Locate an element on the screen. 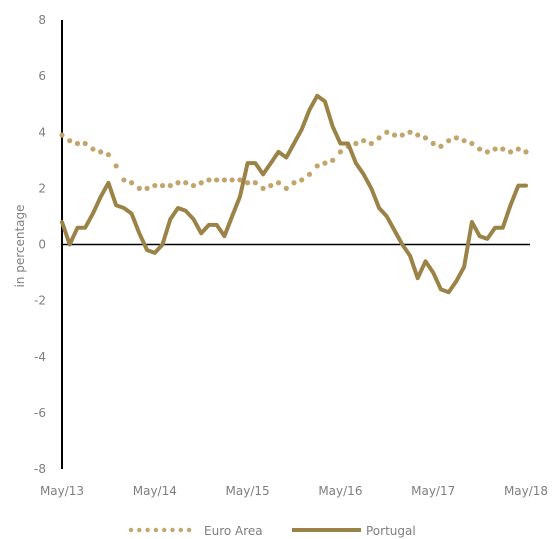  legend-swatch-euro-area is located at coordinates (160, 530).